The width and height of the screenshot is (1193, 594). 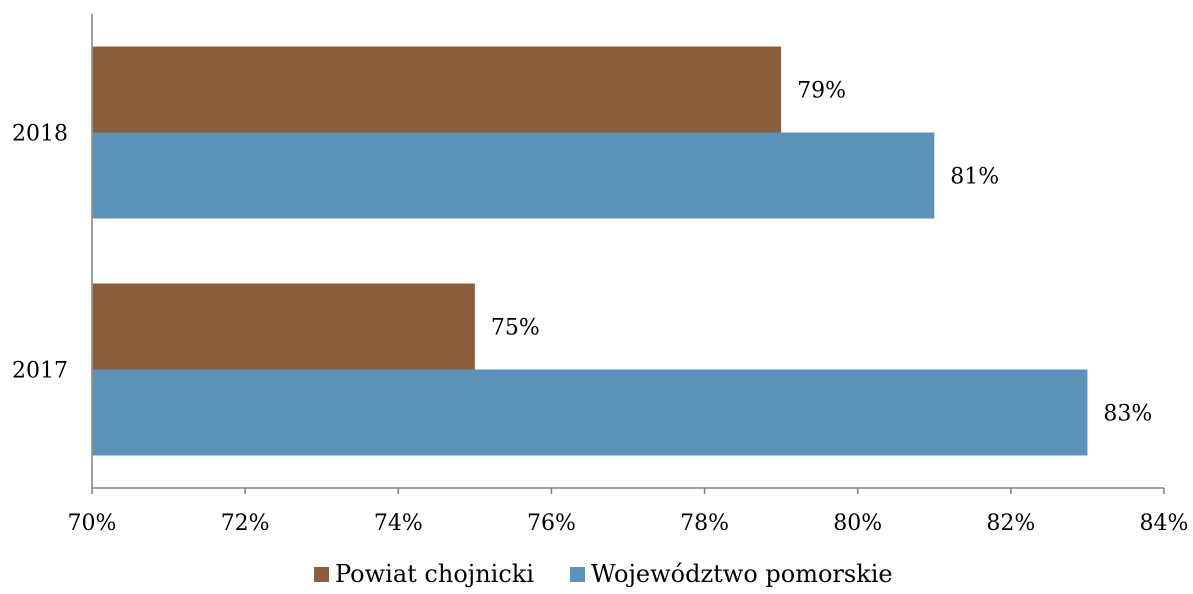 I want to click on x-tick-label: 84%, so click(x=1164, y=523).